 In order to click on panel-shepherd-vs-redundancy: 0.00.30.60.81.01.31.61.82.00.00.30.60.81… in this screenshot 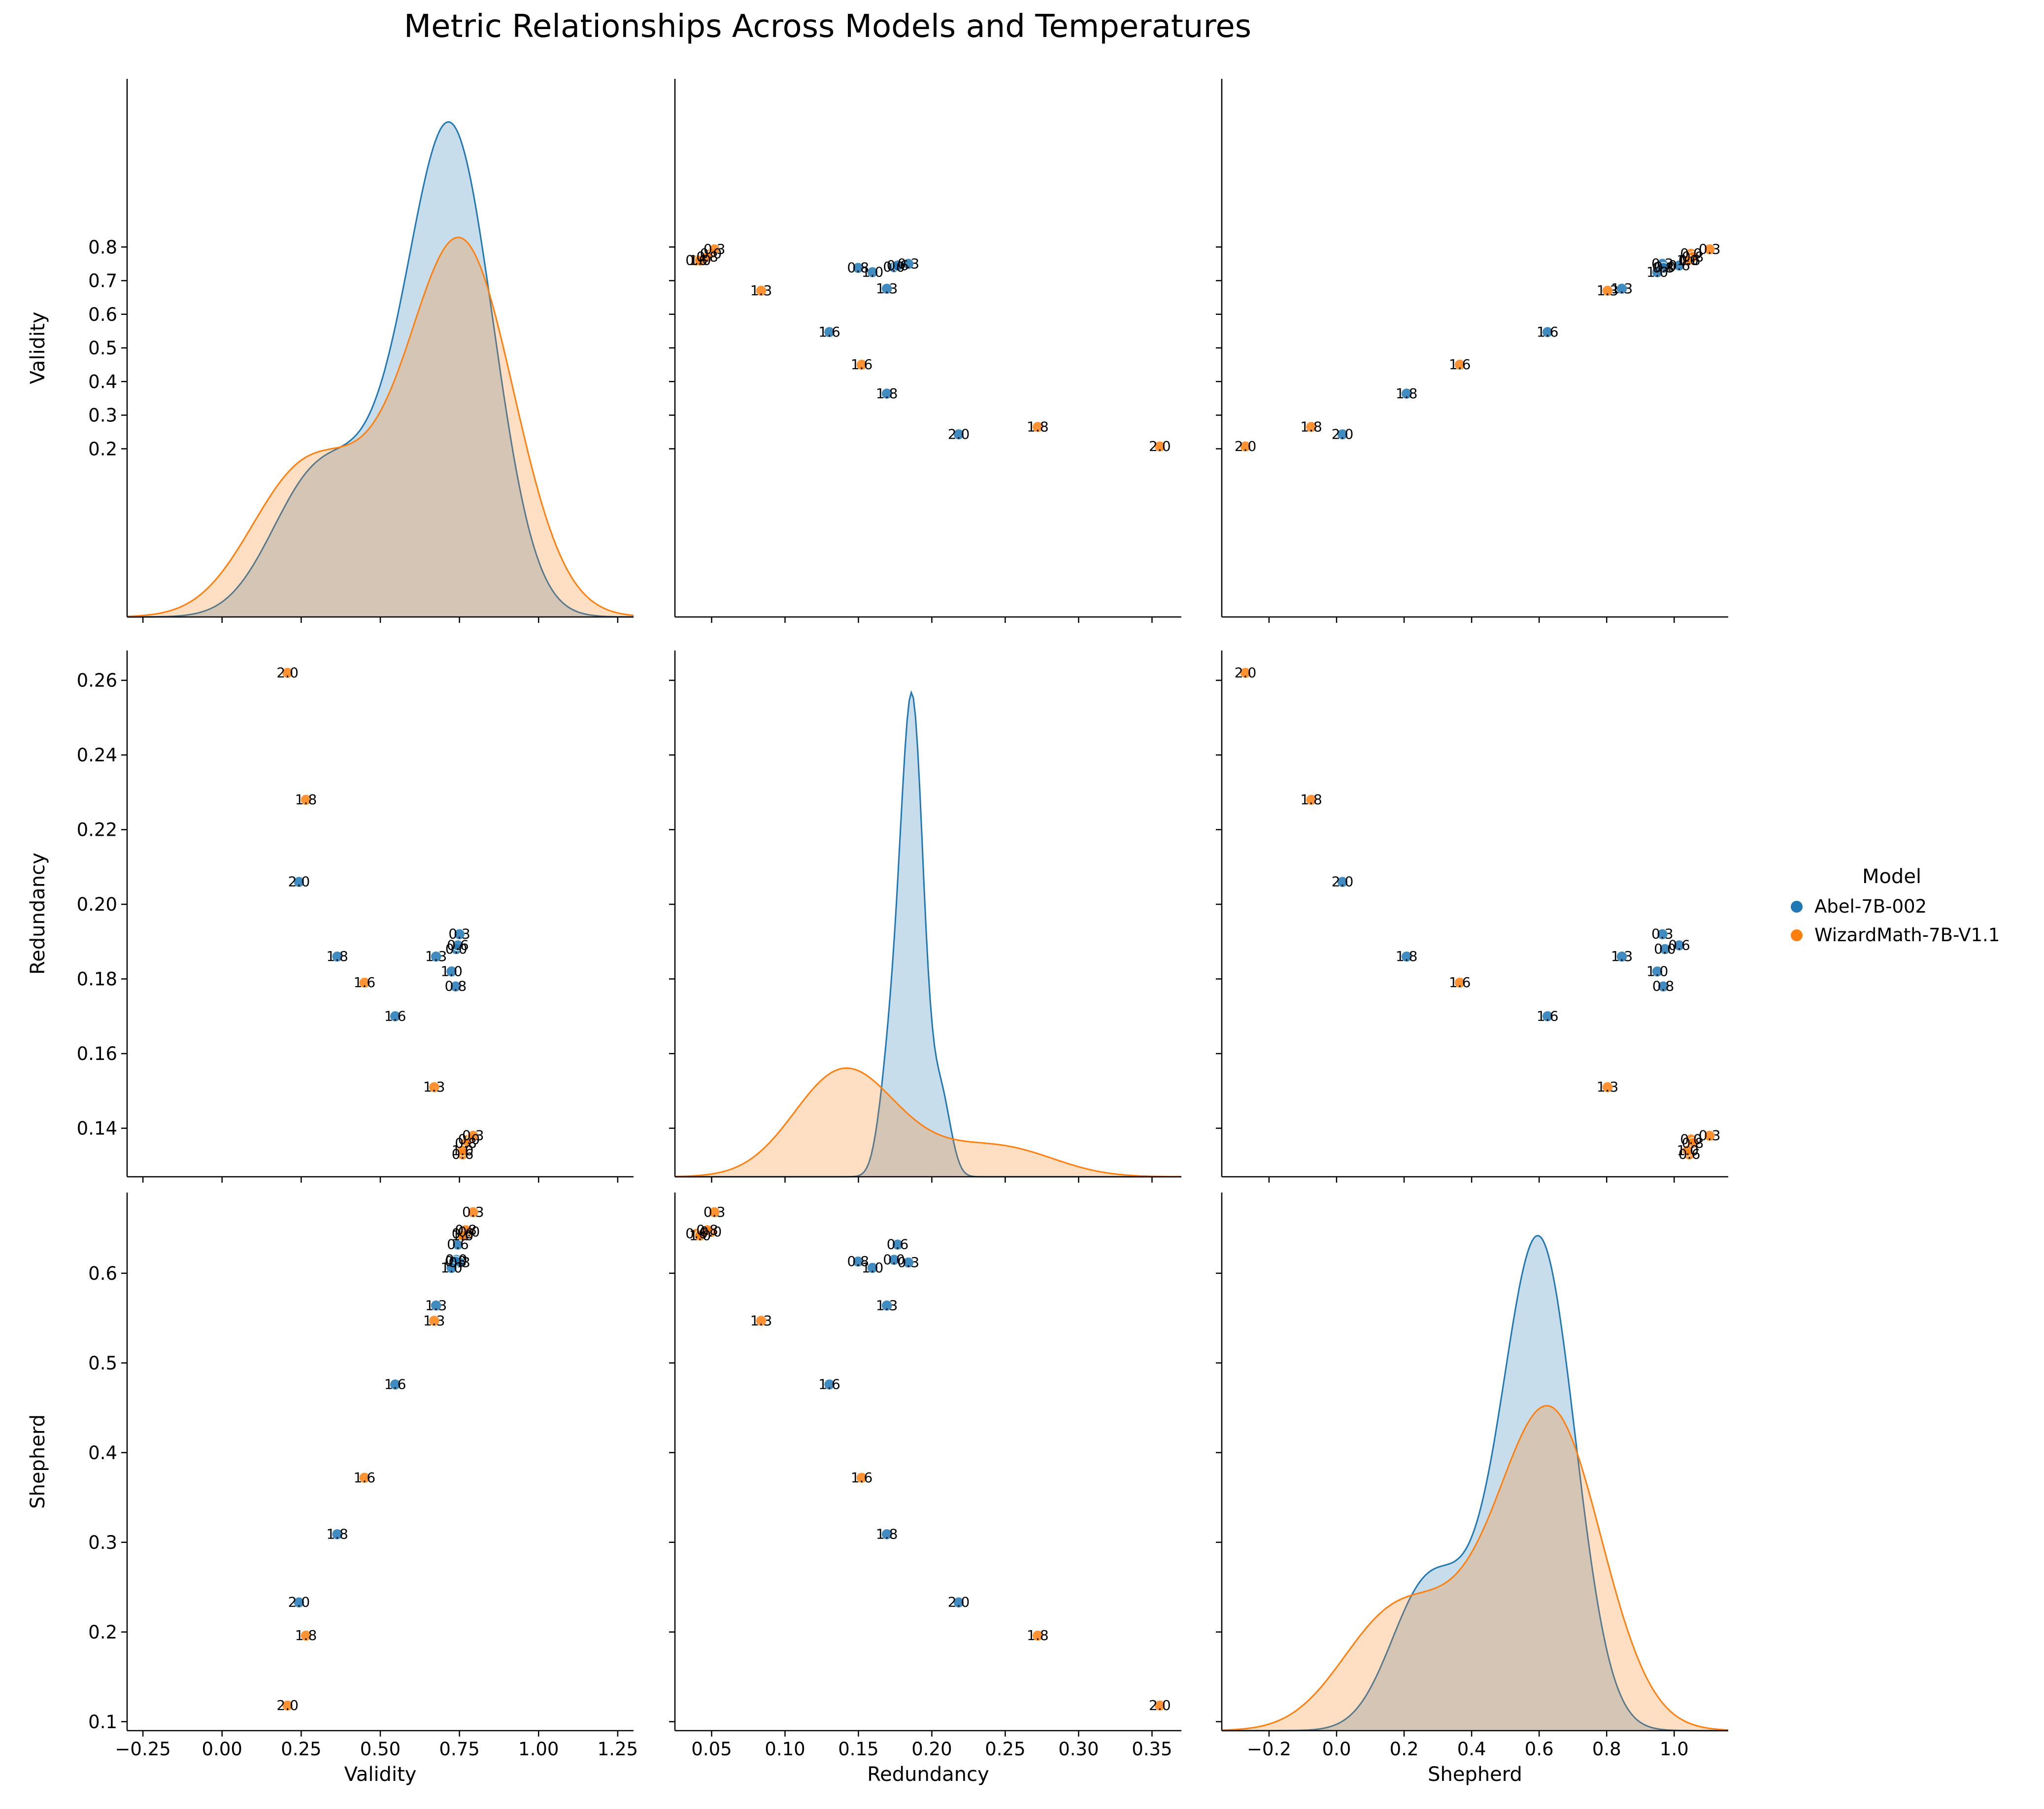, I will do `click(925, 1489)`.